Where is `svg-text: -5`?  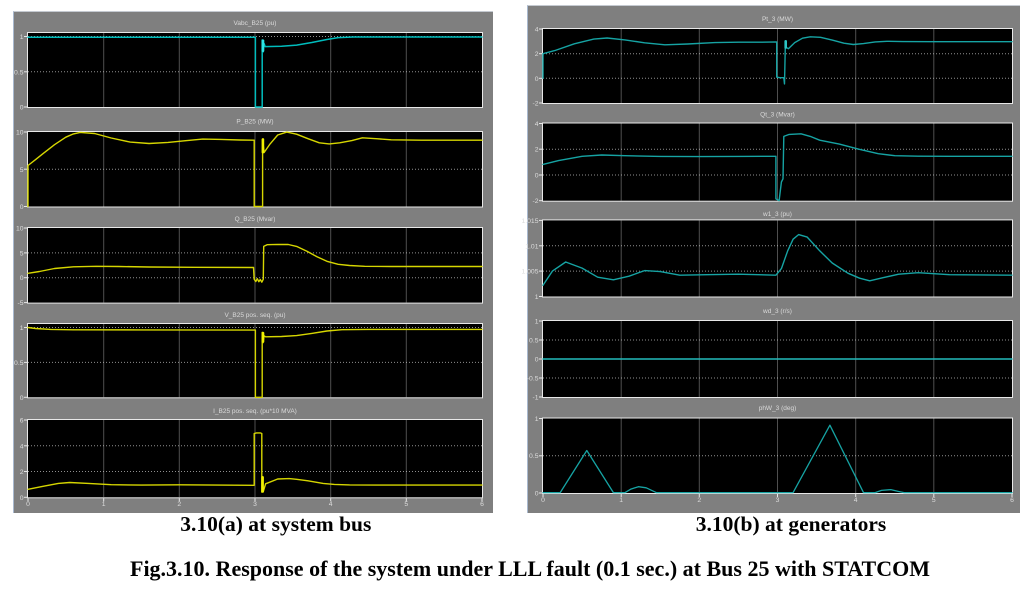
svg-text: -5 is located at coordinates (20, 303).